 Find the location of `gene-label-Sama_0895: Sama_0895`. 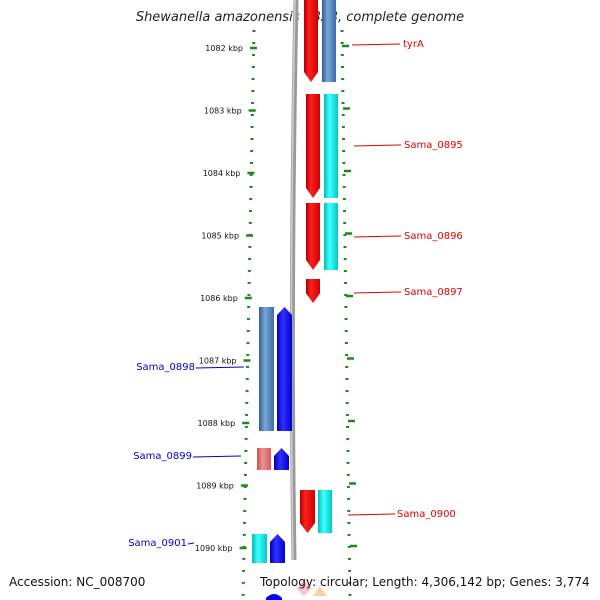

gene-label-Sama_0895: Sama_0895 is located at coordinates (433, 145).